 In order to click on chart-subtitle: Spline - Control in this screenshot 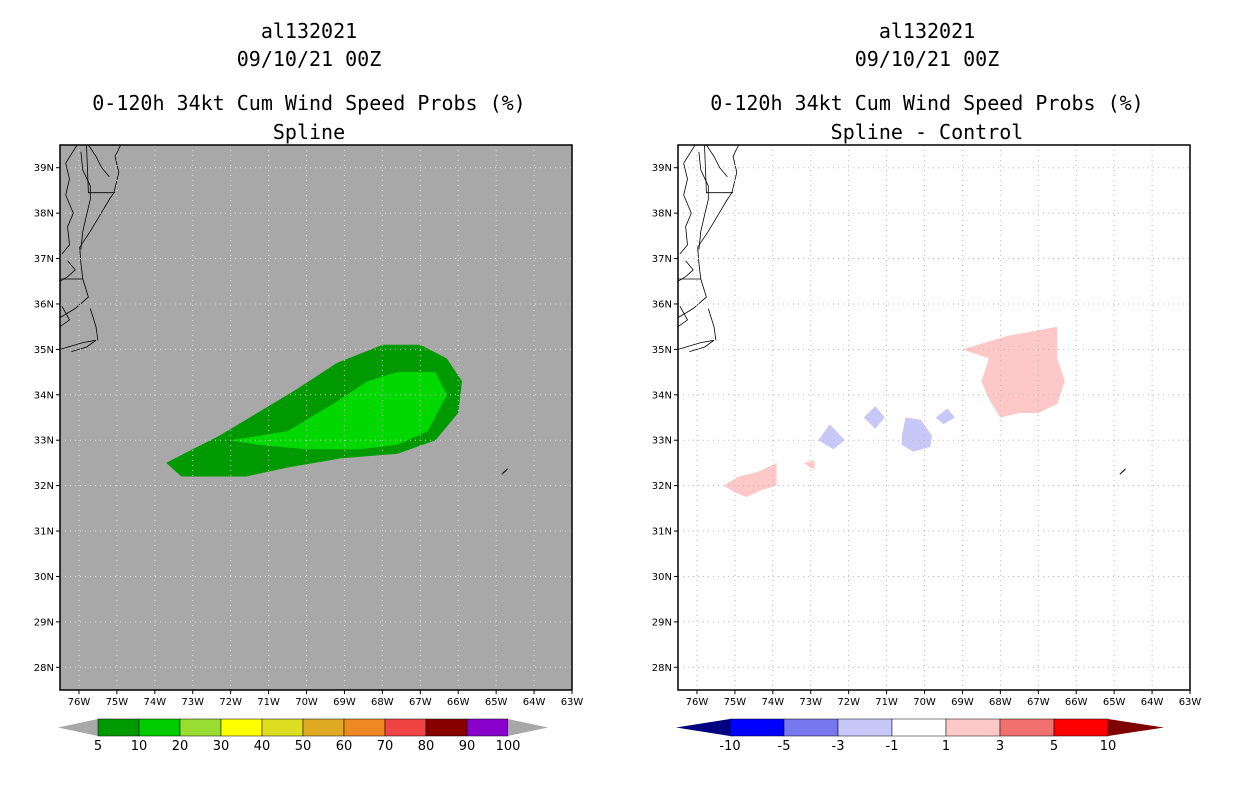, I will do `click(927, 132)`.